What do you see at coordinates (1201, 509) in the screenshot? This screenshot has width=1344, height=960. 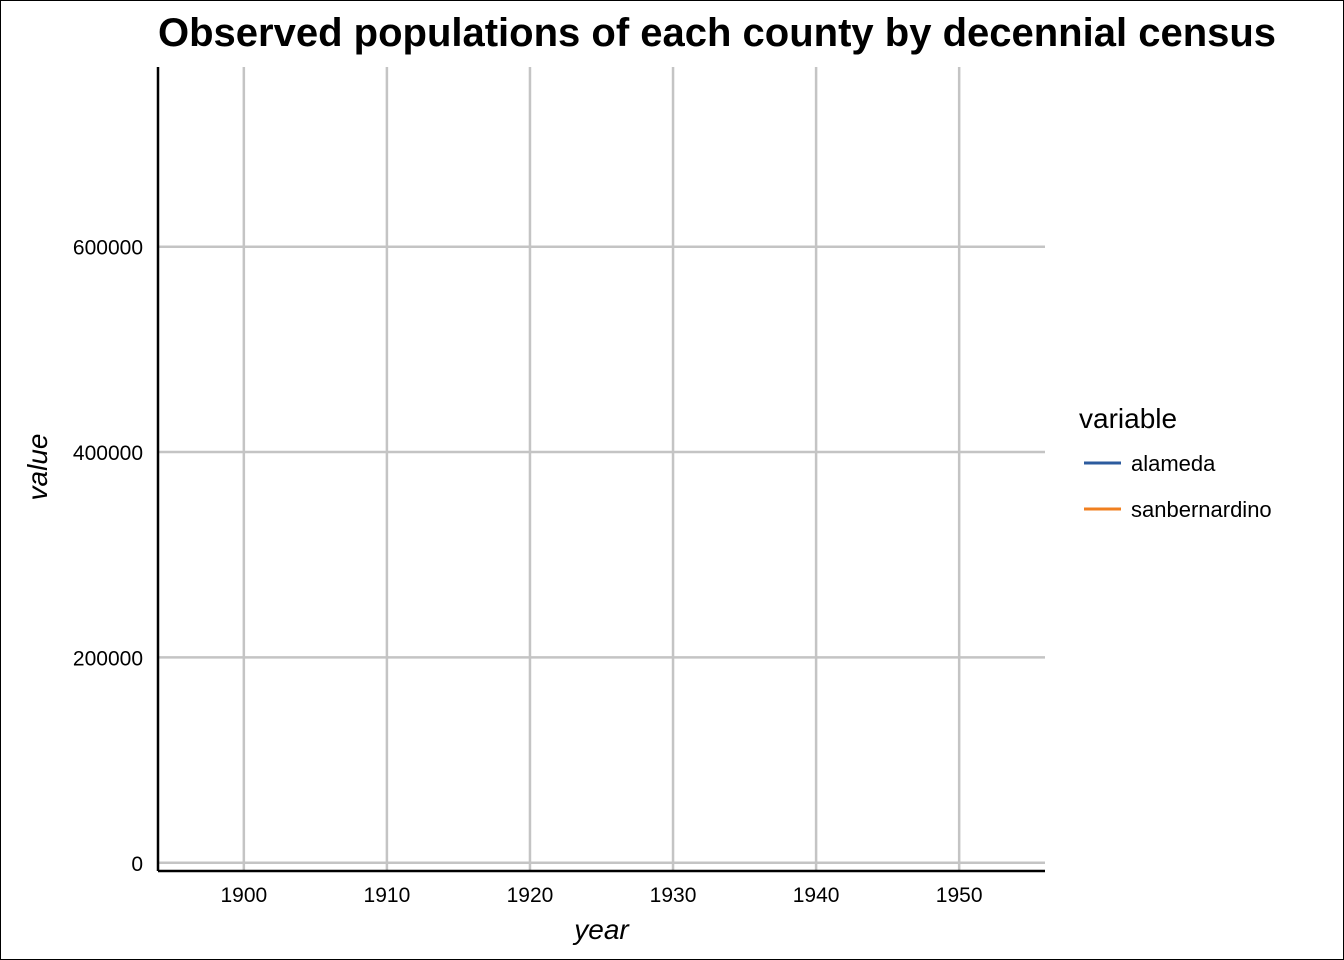 I see `legend-label-sanbernardino: sanbernardino` at bounding box center [1201, 509].